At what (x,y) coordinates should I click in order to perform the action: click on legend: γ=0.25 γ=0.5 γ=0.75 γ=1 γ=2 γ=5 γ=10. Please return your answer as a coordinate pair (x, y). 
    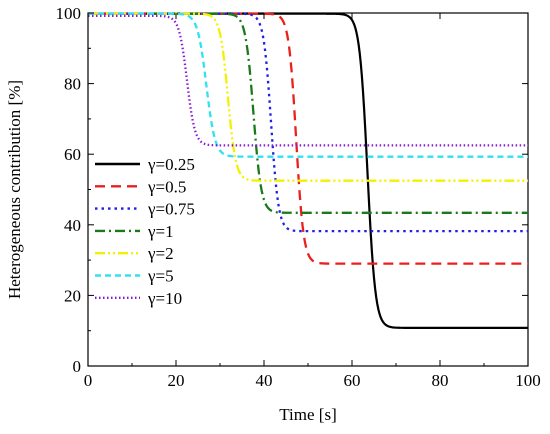
    Looking at the image, I should click on (145, 231).